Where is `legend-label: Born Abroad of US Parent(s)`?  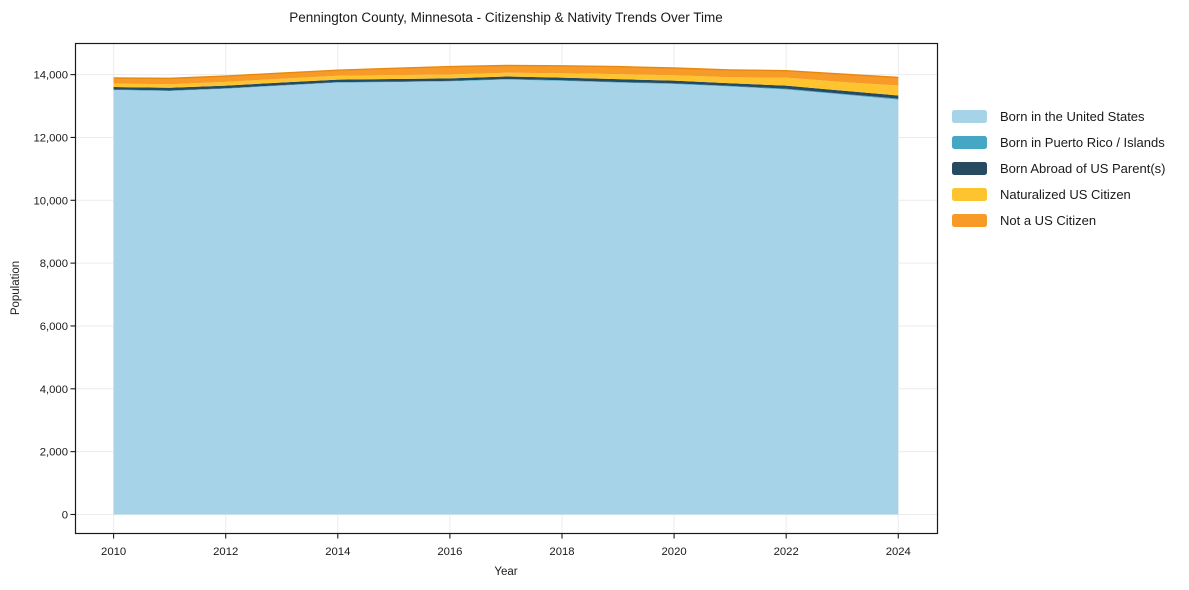
legend-label: Born Abroad of US Parent(s) is located at coordinates (1083, 168).